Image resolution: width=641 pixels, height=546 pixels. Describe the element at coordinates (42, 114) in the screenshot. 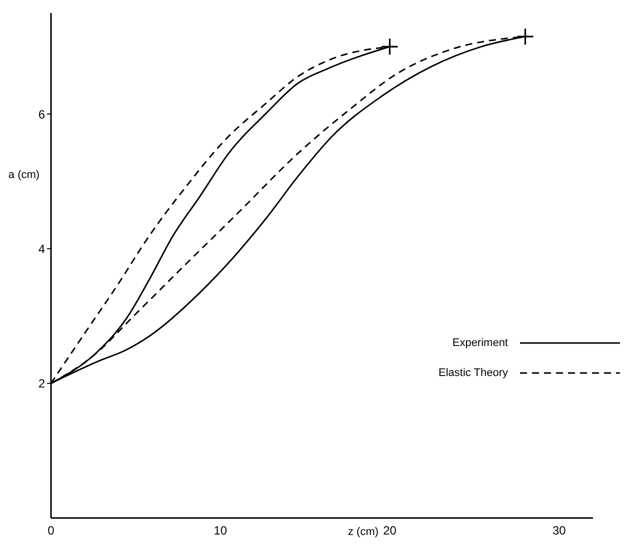

I see `y-tick-label: 6` at that location.